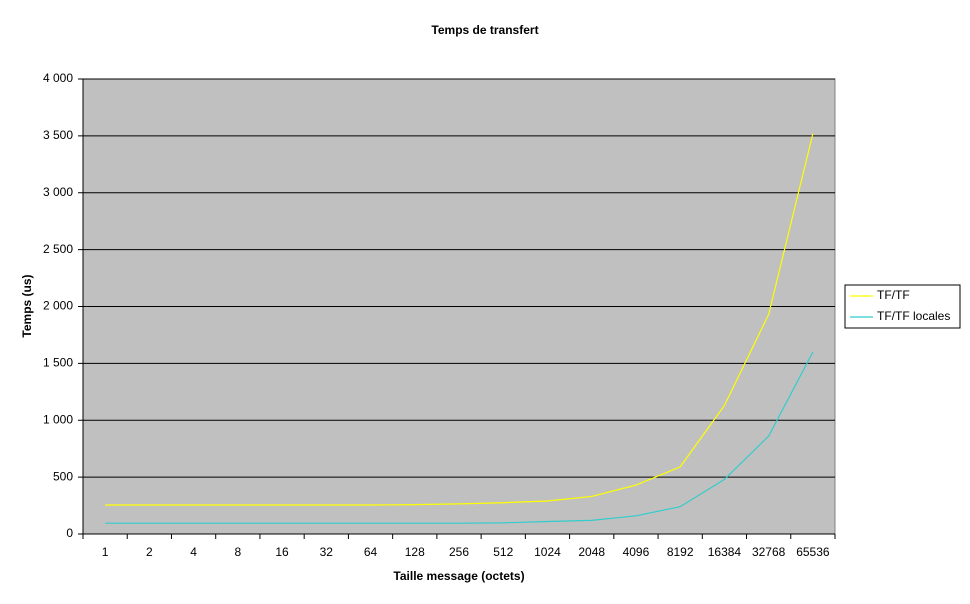 The image size is (970, 604). I want to click on x-tick-label: 16384, so click(725, 552).